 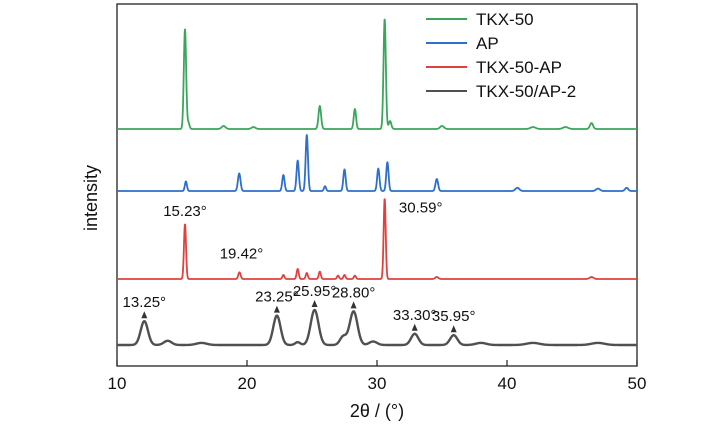 I want to click on peak-annotation: 15.23°, so click(x=185, y=211).